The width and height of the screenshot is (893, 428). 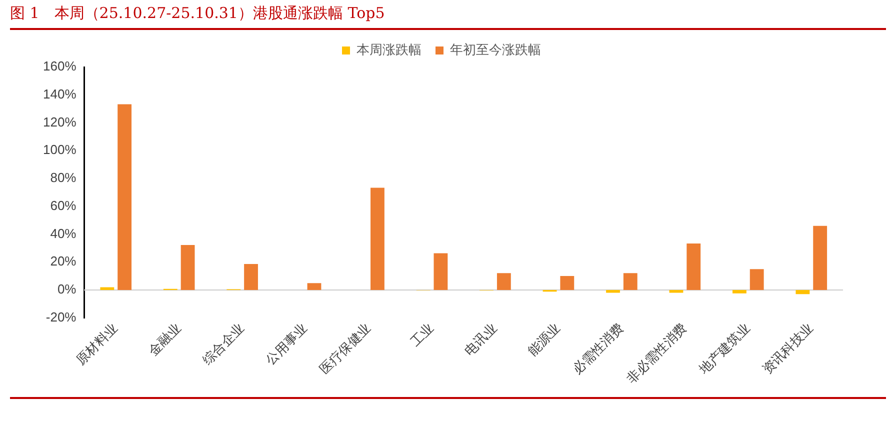 I want to click on x-tick-label: 医疗保健业, so click(x=345, y=349).